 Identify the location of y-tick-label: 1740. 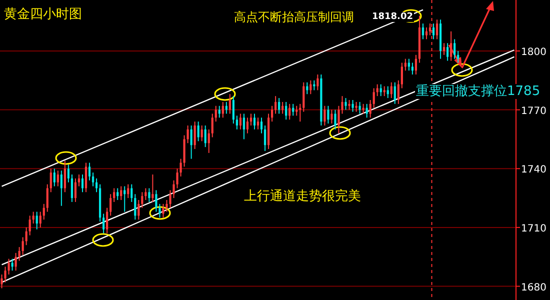
(533, 170).